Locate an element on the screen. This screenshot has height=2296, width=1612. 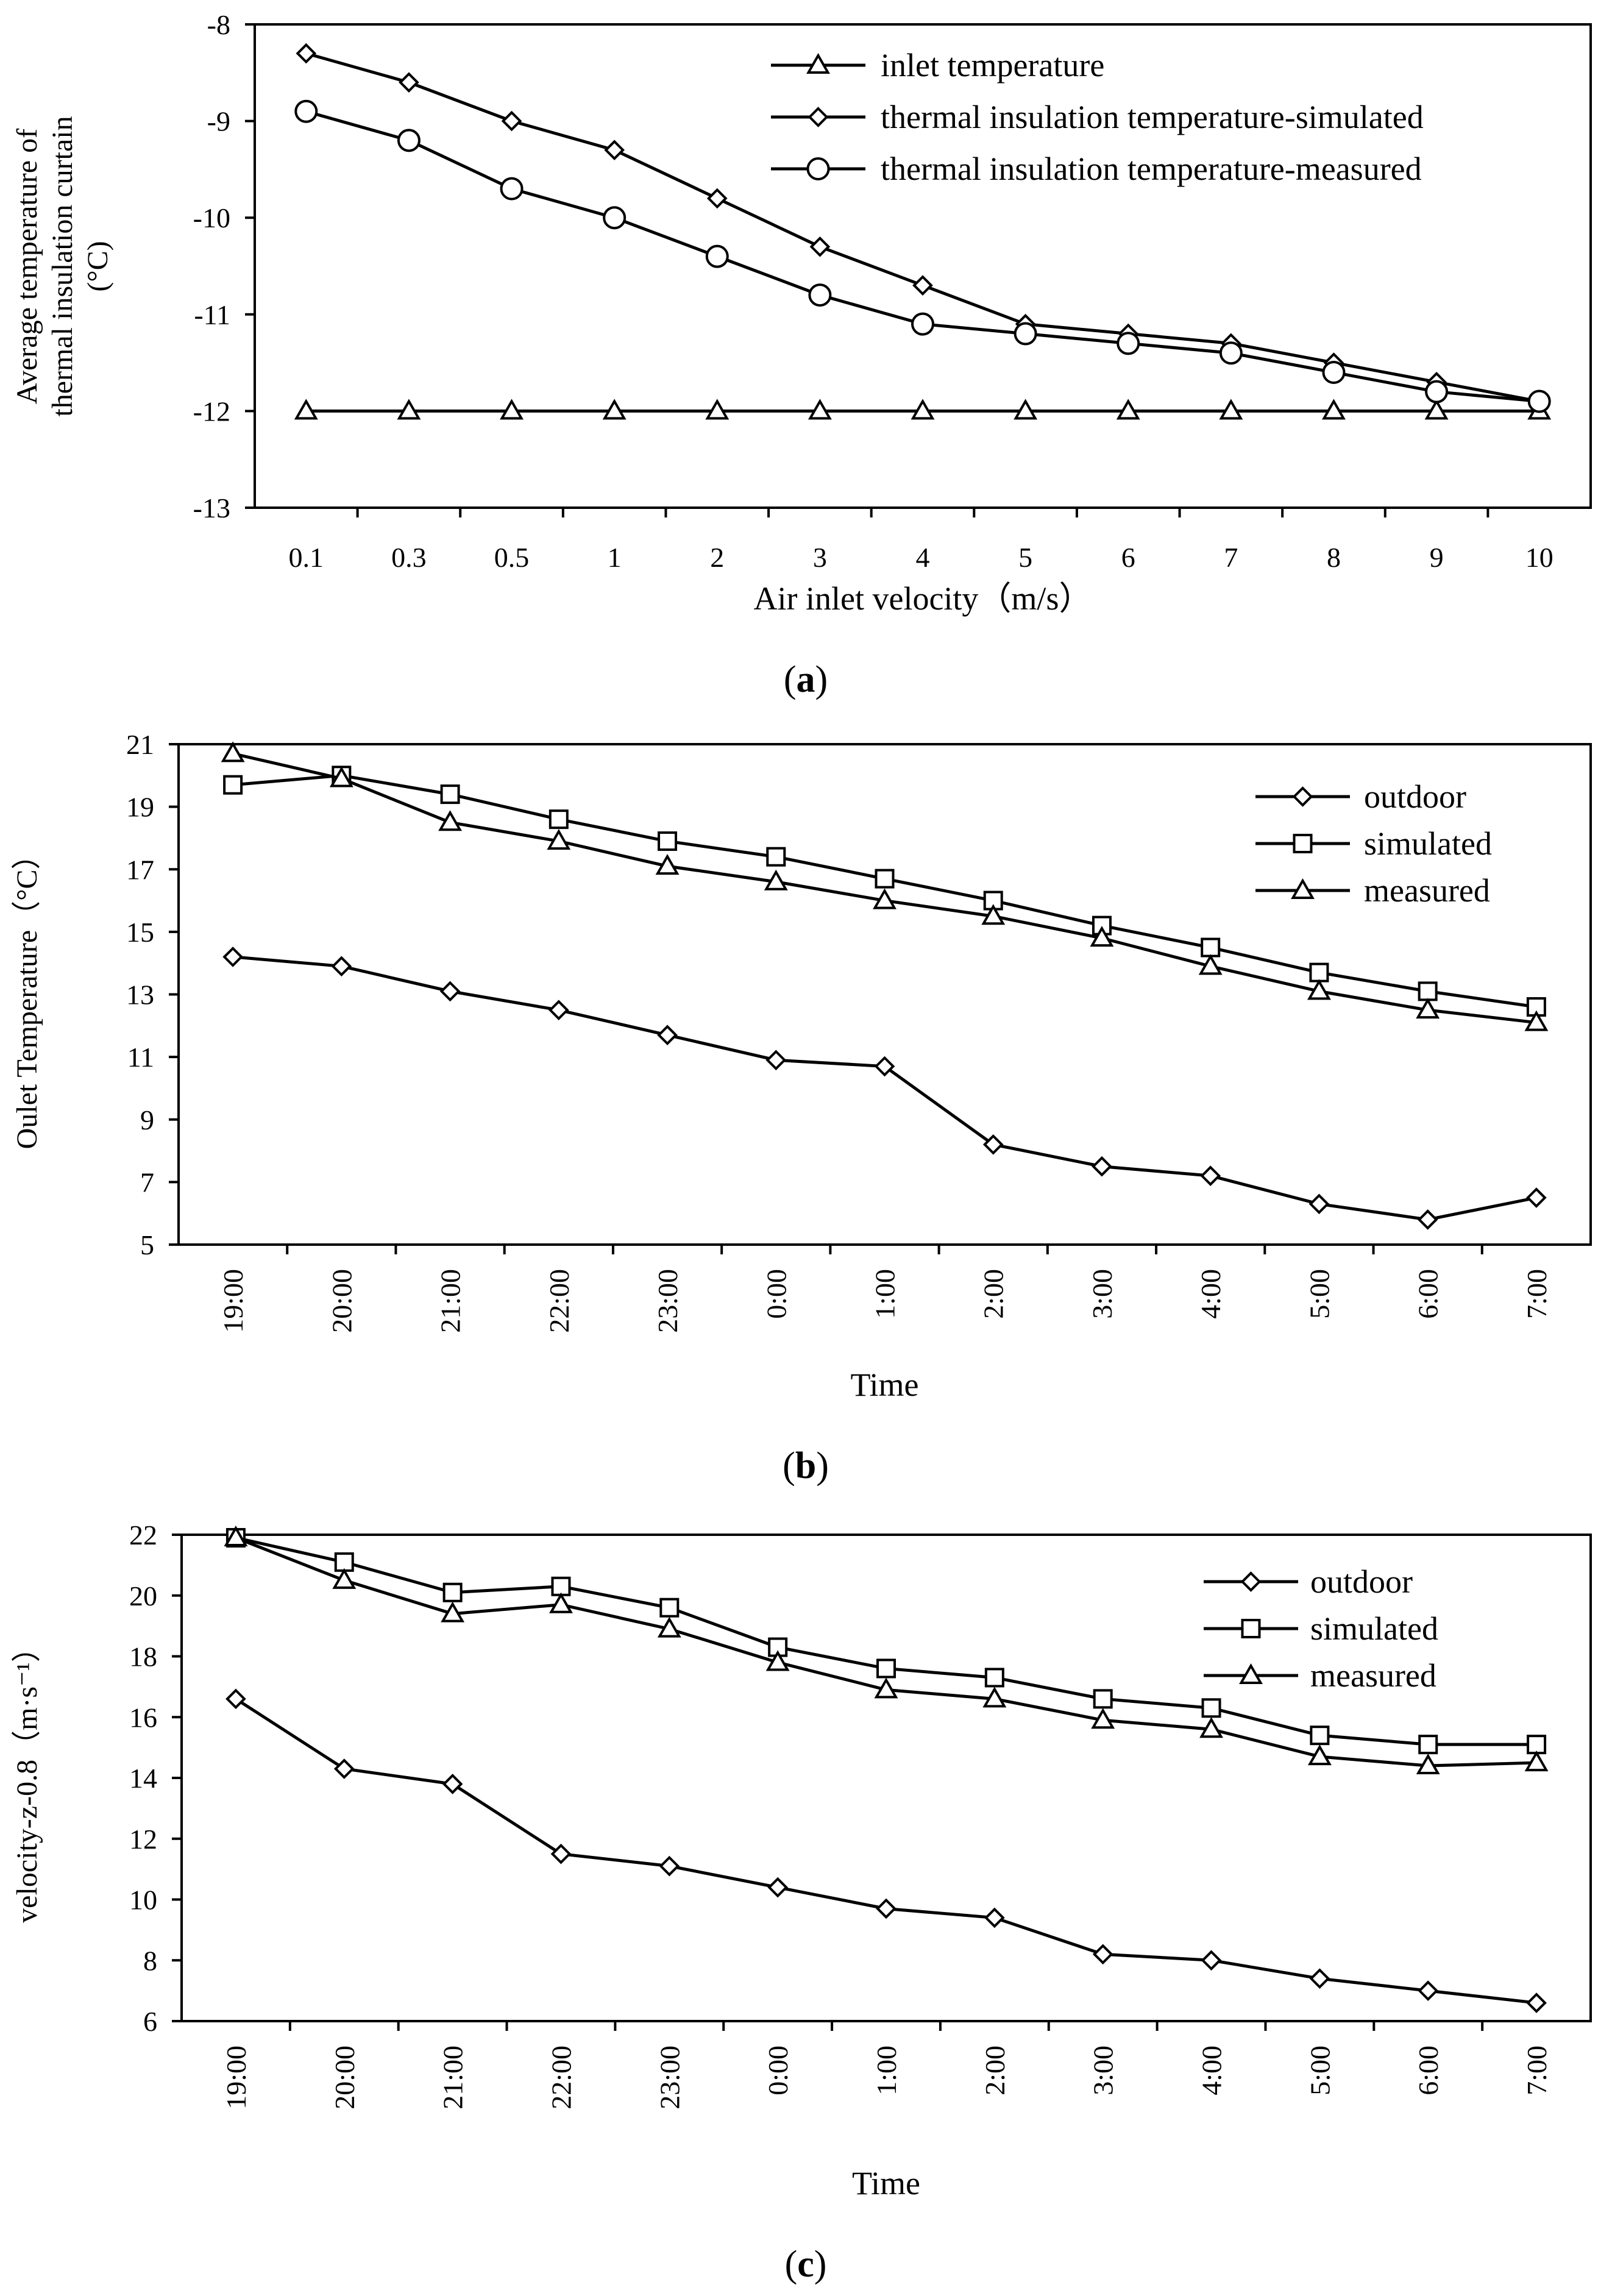
y-tick-label: -9 is located at coordinates (218, 121).